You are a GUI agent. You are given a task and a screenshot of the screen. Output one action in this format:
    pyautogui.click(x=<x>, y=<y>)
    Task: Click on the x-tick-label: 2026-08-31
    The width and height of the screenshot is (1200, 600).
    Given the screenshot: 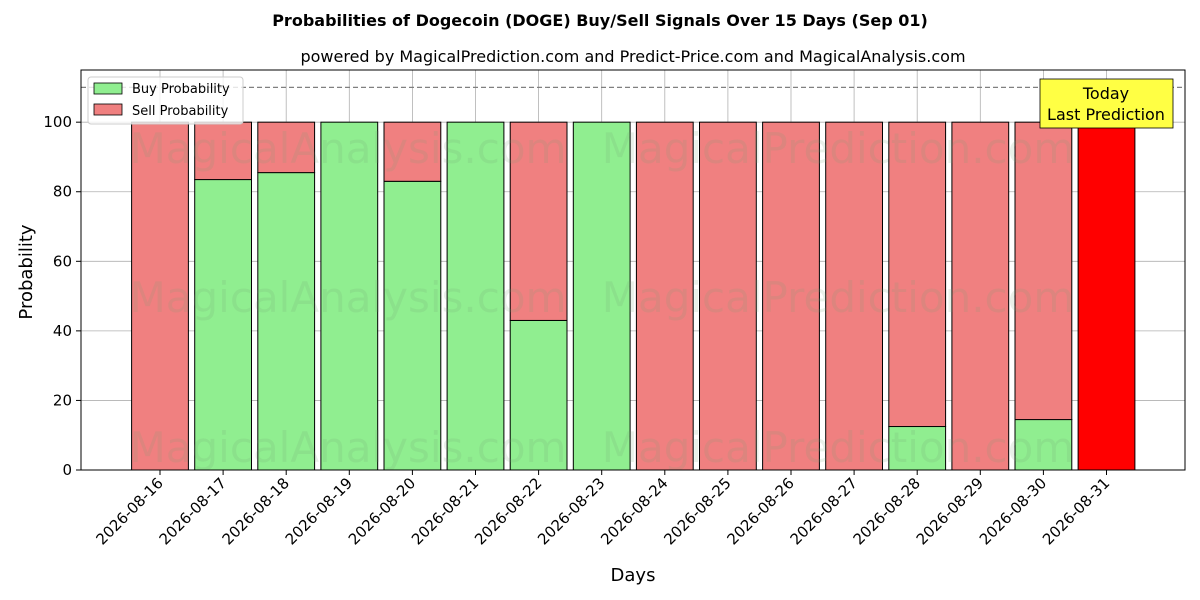 What is the action you would take?
    pyautogui.click(x=1076, y=511)
    